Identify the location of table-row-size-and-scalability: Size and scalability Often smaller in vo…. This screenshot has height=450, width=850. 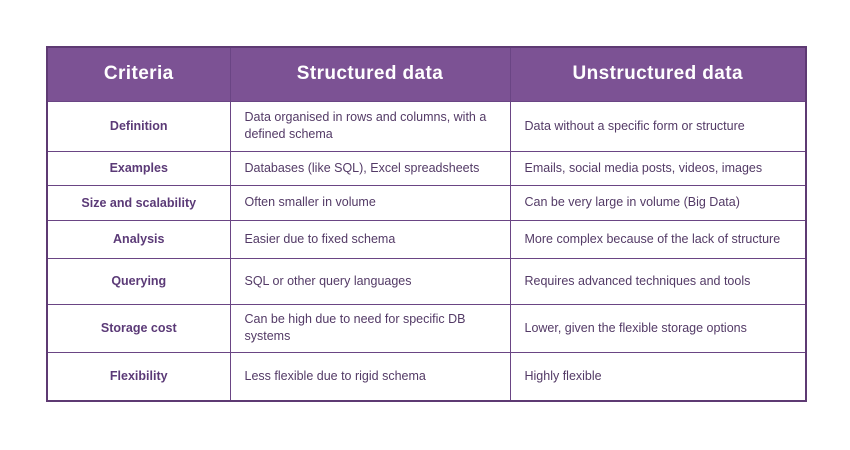
(426, 202).